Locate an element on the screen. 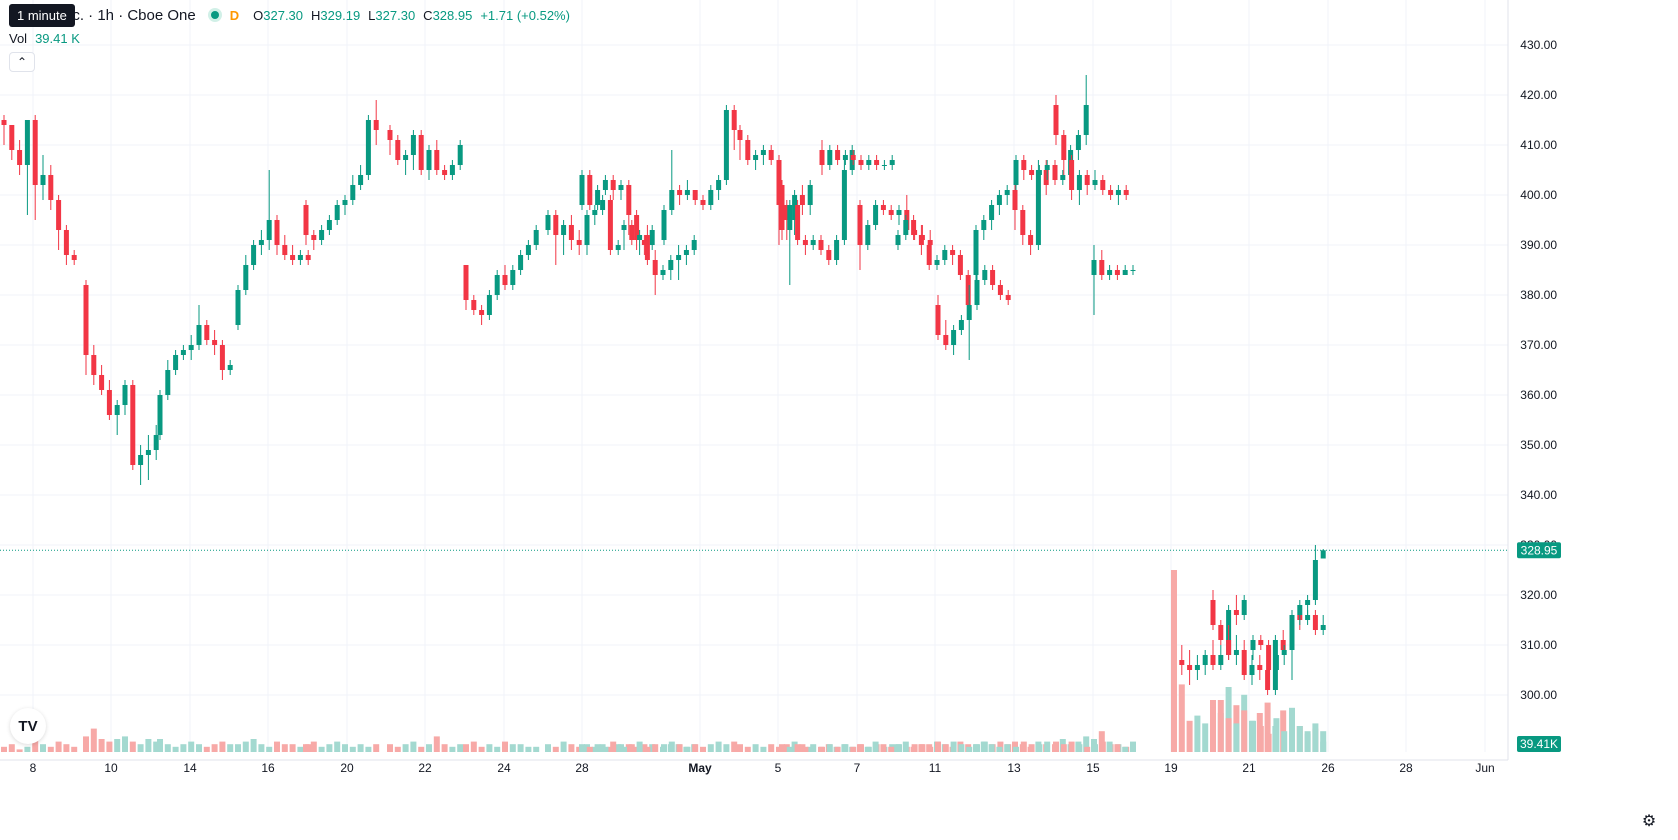 Image resolution: width=1678 pixels, height=840 pixels. market-status-icon is located at coordinates (214, 15).